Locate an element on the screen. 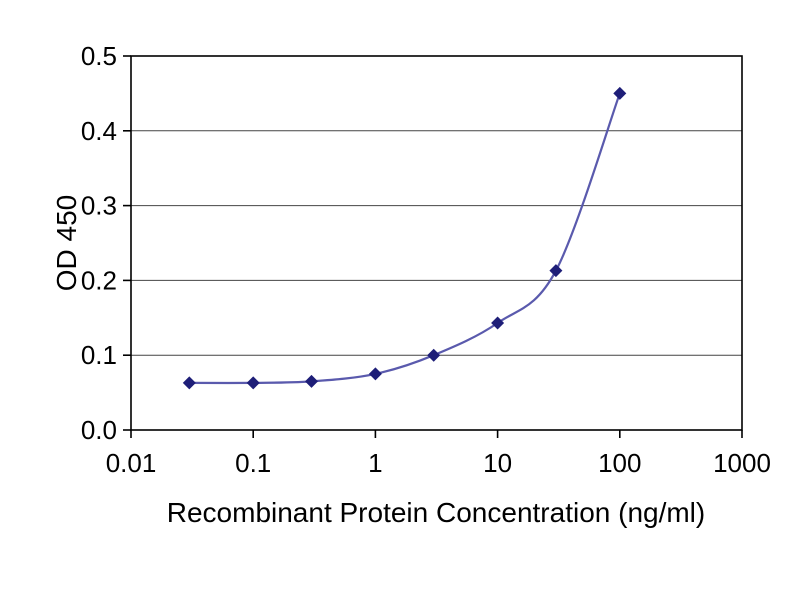 This screenshot has height=600, width=800. y-tick-label: 0.1 is located at coordinates (99, 355).